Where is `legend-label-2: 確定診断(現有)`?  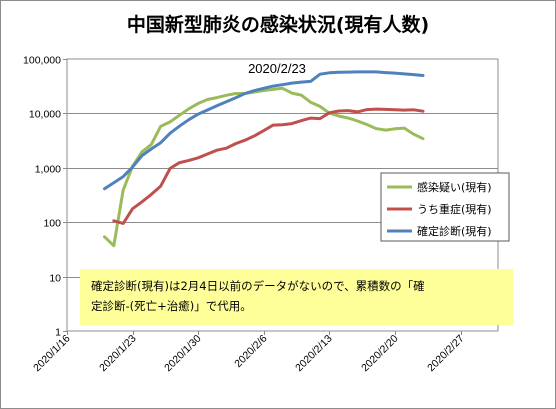
legend-label-2: 確定診断(現有) is located at coordinates (454, 231).